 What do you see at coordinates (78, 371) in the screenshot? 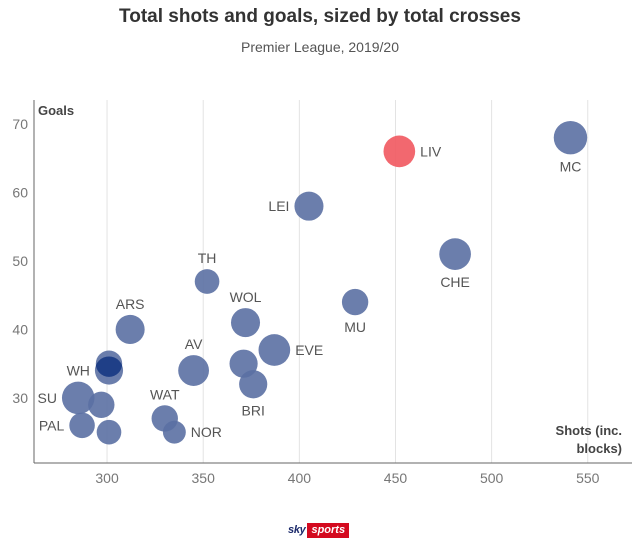
I see `point-label-wh: WH` at bounding box center [78, 371].